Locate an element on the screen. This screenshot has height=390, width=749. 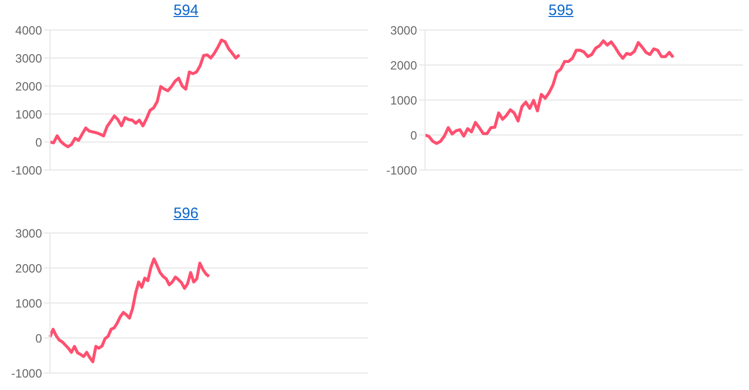
chart-title: 596 is located at coordinates (186, 213).